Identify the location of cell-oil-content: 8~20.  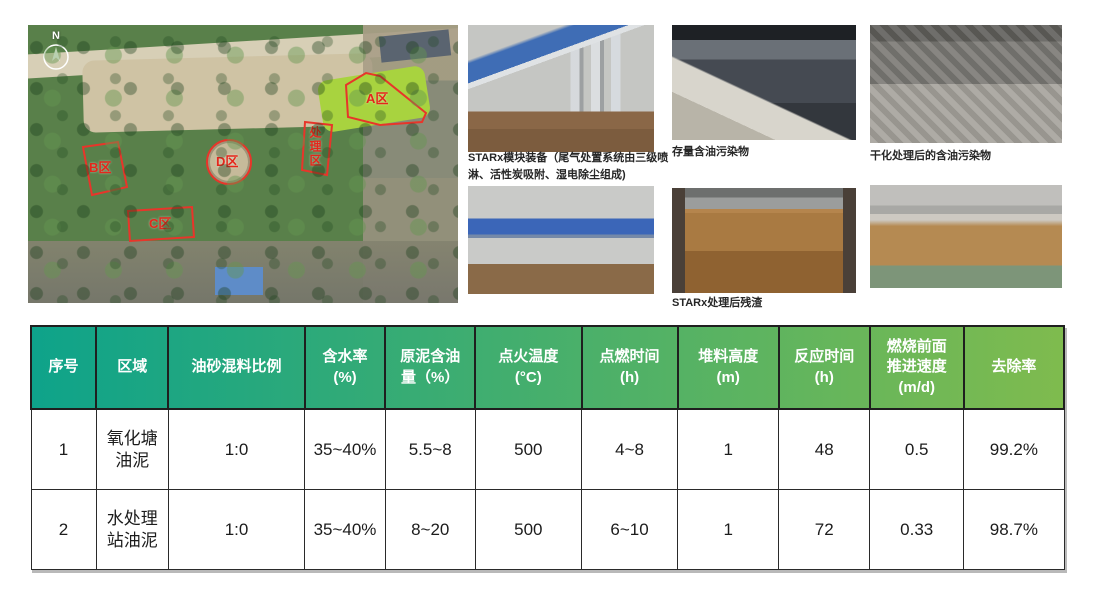
(430, 529).